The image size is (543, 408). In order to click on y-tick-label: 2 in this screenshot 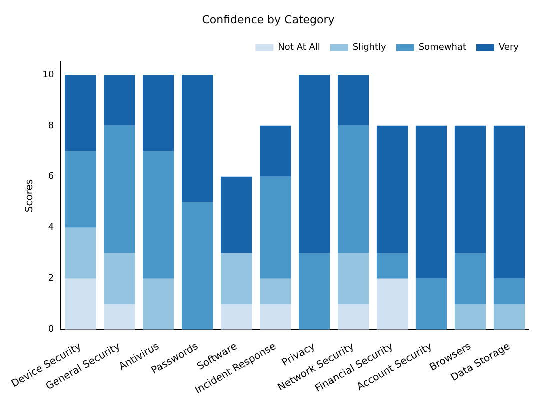, I will do `click(51, 279)`.